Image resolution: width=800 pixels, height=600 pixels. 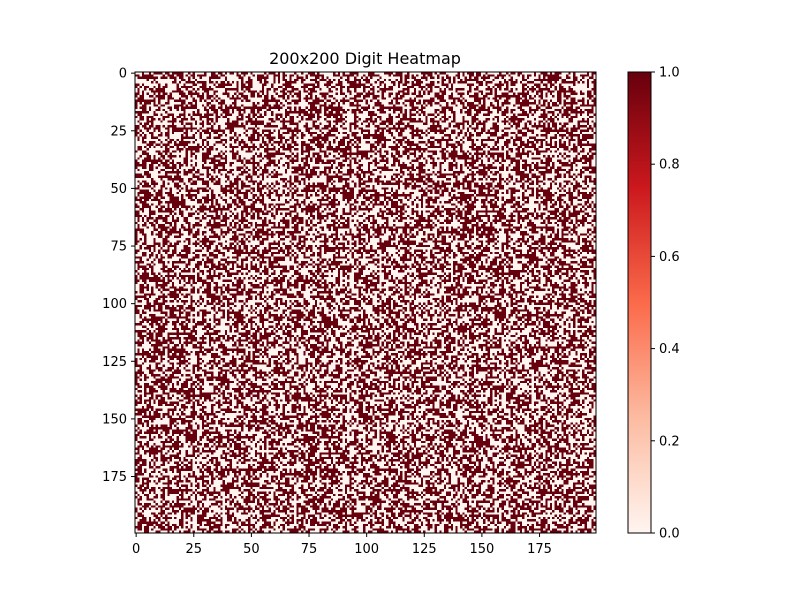 I want to click on colorbar-tick-label: 0.2, so click(x=669, y=441).